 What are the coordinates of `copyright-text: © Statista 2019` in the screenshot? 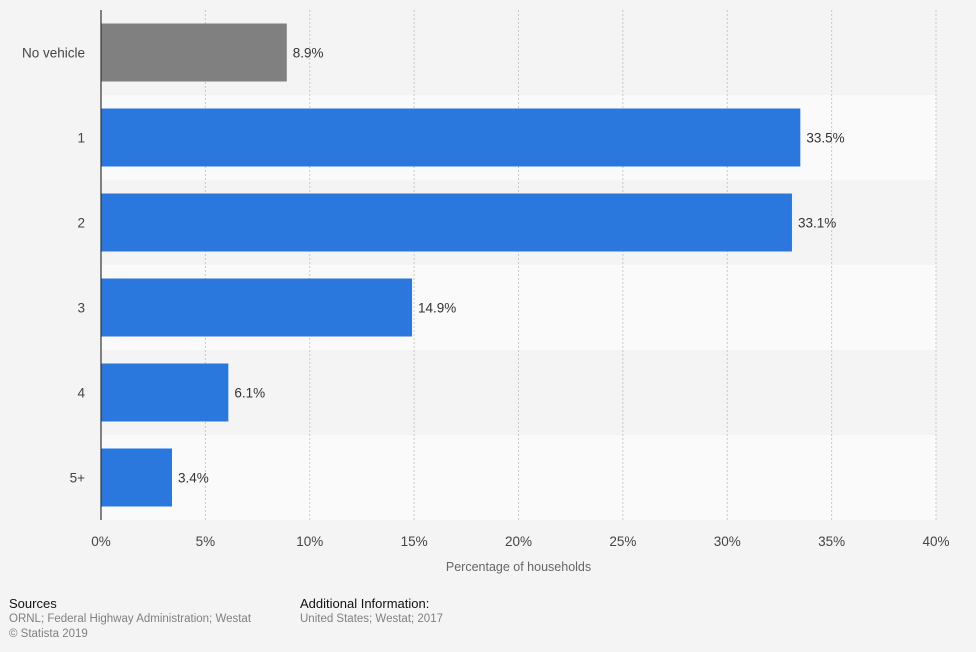 It's located at (48, 634).